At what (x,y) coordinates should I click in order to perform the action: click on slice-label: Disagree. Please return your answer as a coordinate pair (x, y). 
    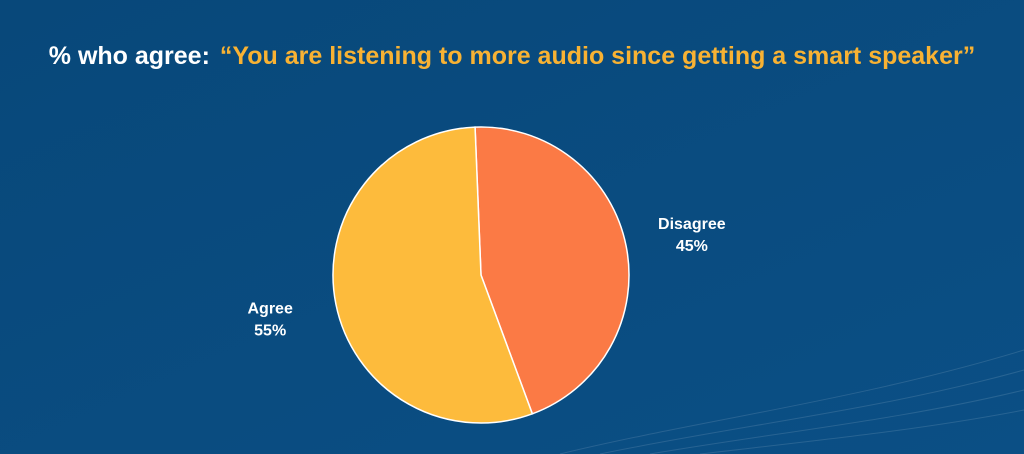
    Looking at the image, I should click on (692, 224).